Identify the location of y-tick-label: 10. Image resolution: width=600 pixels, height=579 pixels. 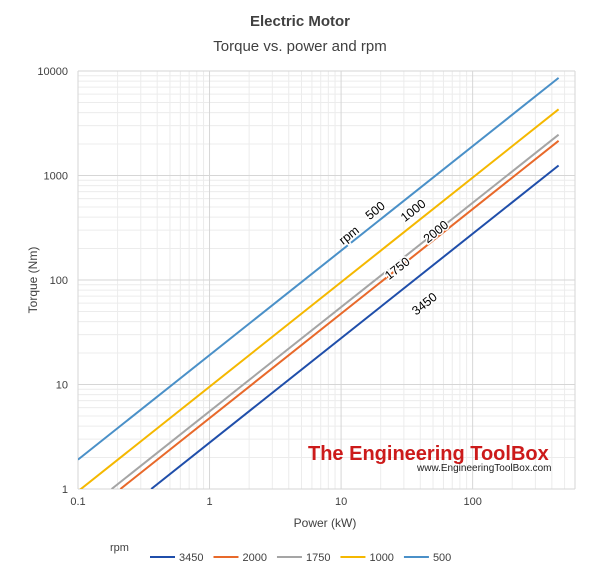
(62, 386).